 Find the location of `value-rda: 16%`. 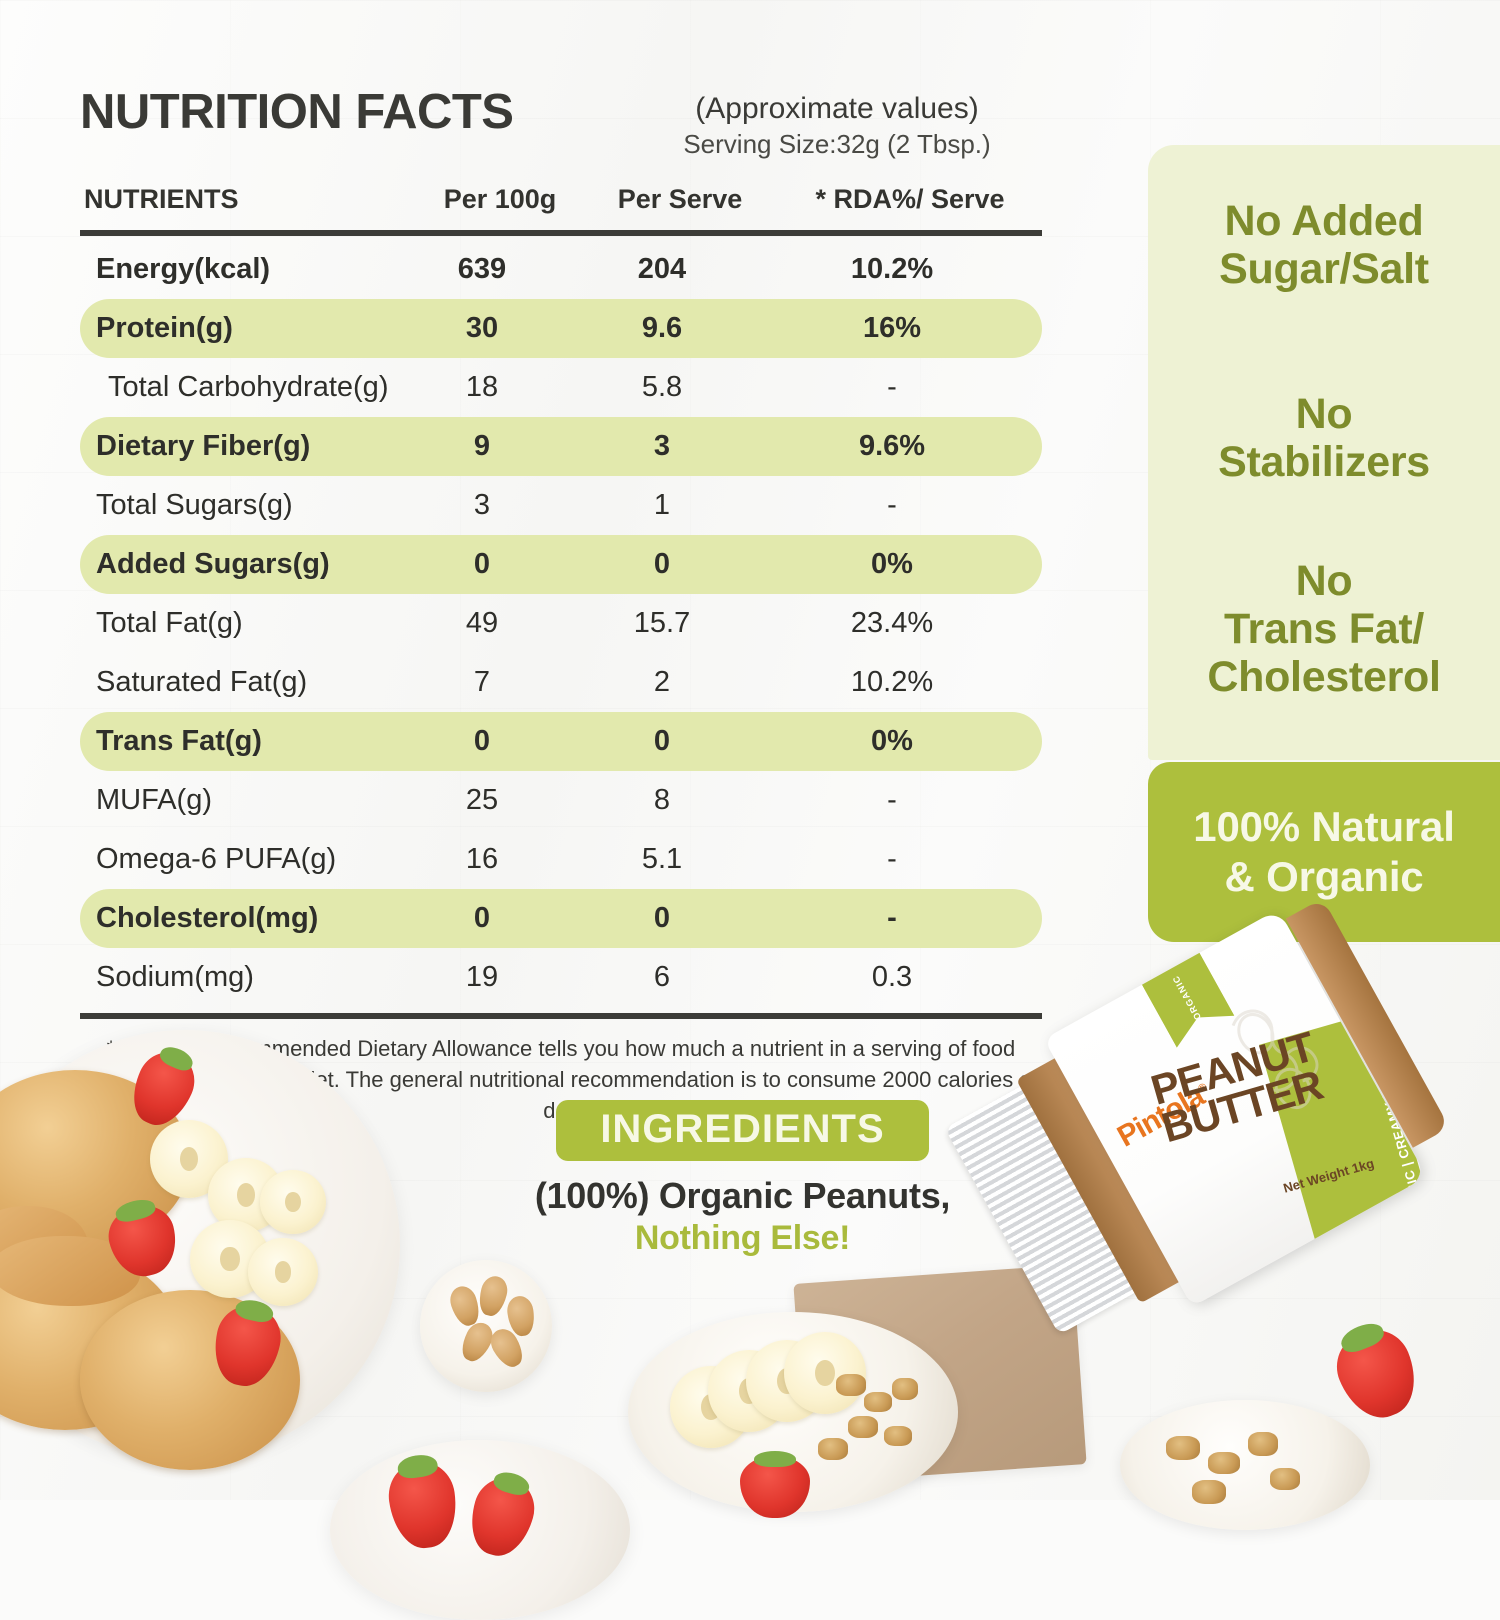

value-rda: 16% is located at coordinates (892, 328).